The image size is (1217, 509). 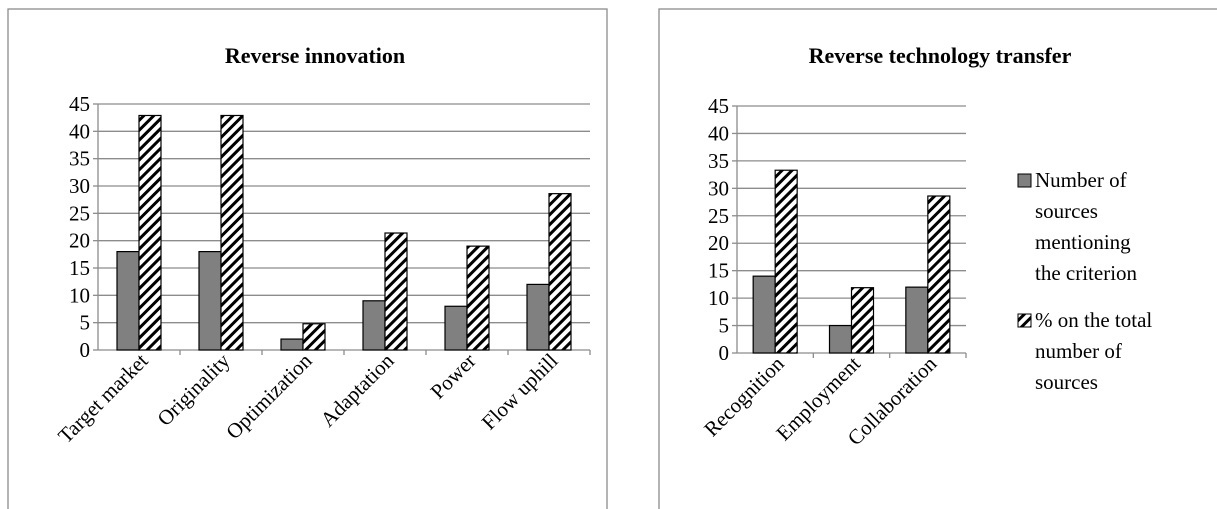 I want to click on x-category-label: Power, so click(x=453, y=376).